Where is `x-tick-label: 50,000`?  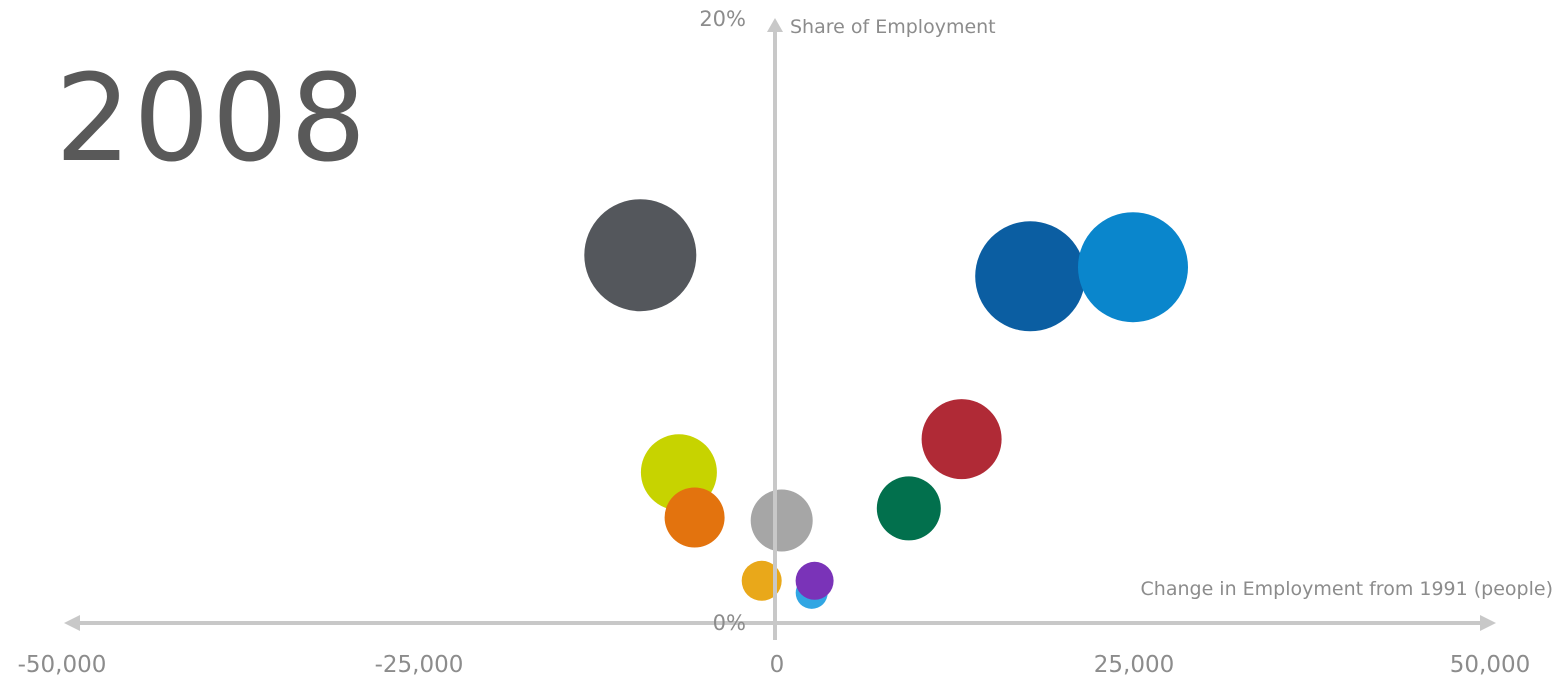
x-tick-label: 50,000 is located at coordinates (1490, 665).